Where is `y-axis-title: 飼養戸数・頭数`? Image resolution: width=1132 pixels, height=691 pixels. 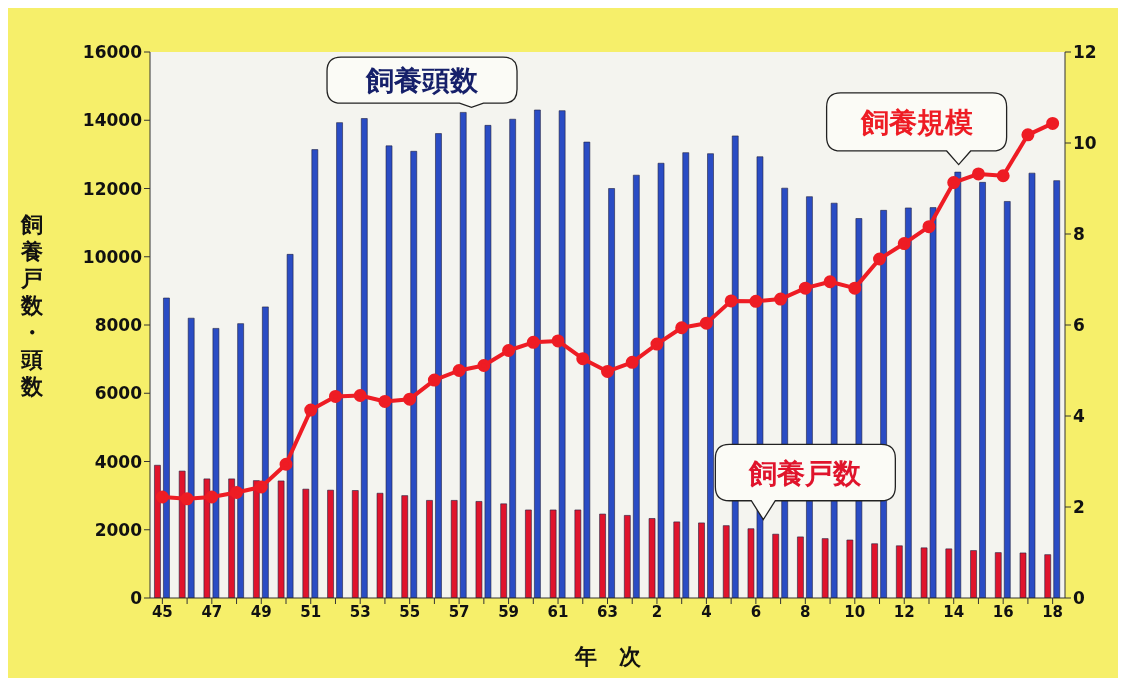 y-axis-title: 飼養戸数・頭数 is located at coordinates (32, 305).